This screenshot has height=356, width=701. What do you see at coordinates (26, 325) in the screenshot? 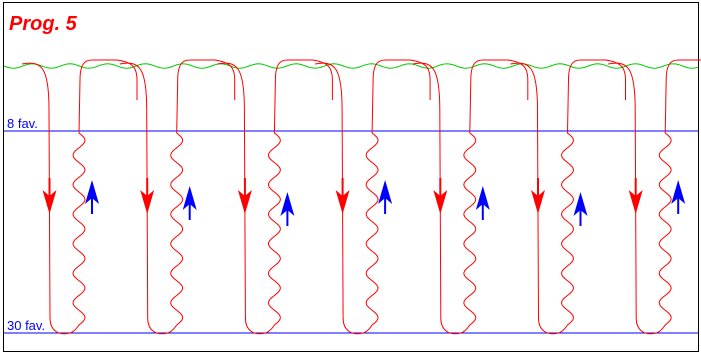
I see `level-label-lower: 30 fav.` at bounding box center [26, 325].